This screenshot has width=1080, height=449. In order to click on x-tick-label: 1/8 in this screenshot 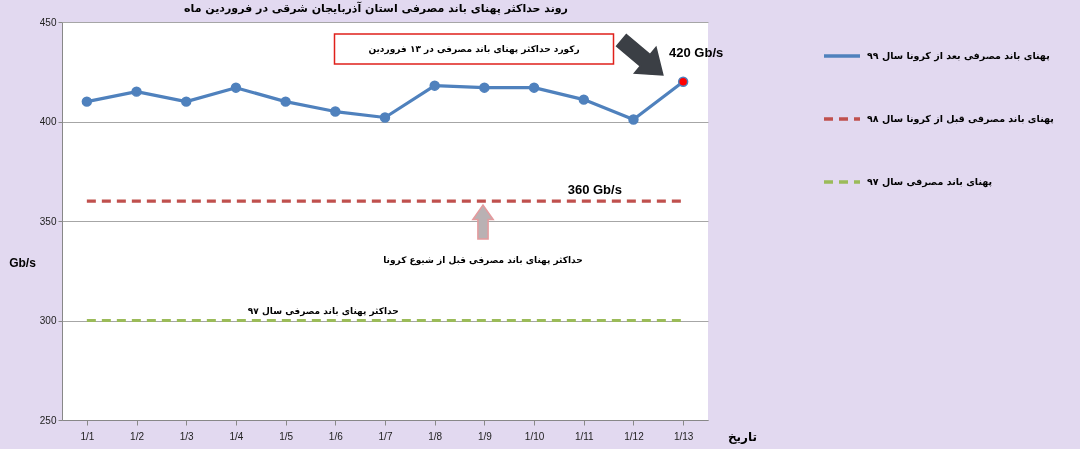, I will do `click(435, 436)`.